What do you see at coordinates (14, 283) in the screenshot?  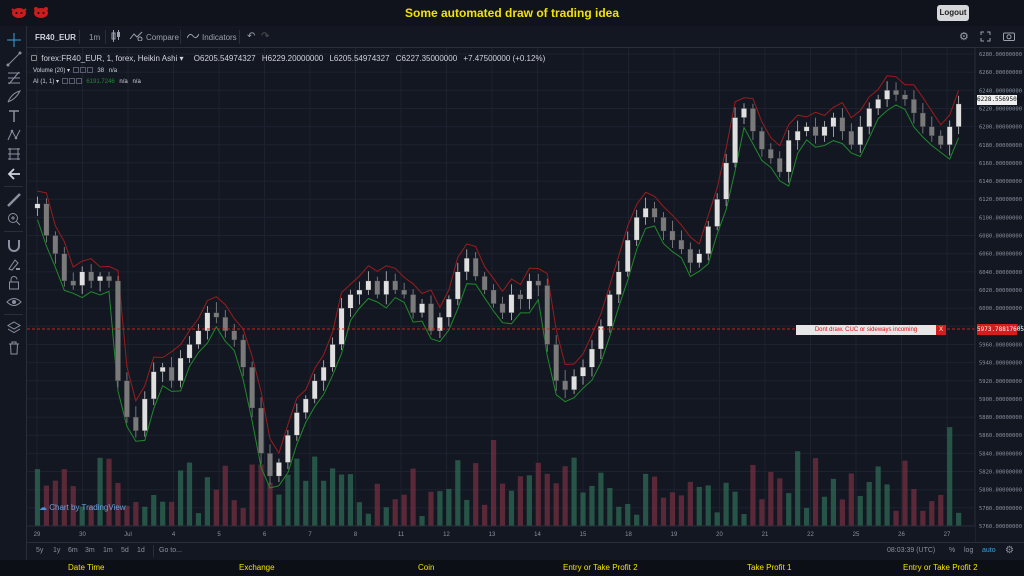 I see `lock-icon` at bounding box center [14, 283].